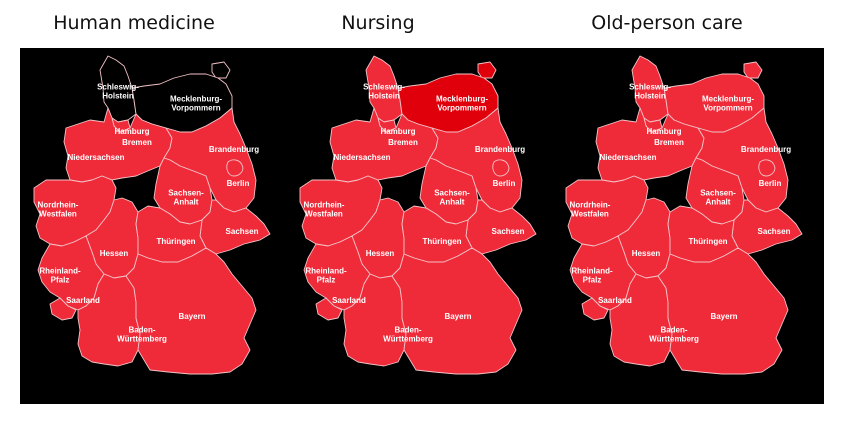 Image resolution: width=842 pixels, height=422 pixels. What do you see at coordinates (667, 23) in the screenshot?
I see `map-title-old-person-care: Old-person care` at bounding box center [667, 23].